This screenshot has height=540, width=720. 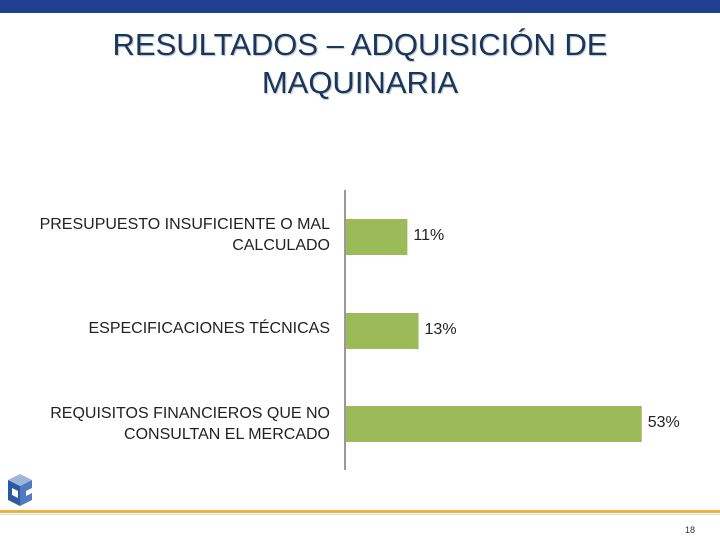 What do you see at coordinates (20, 490) in the screenshot?
I see `organization-logo` at bounding box center [20, 490].